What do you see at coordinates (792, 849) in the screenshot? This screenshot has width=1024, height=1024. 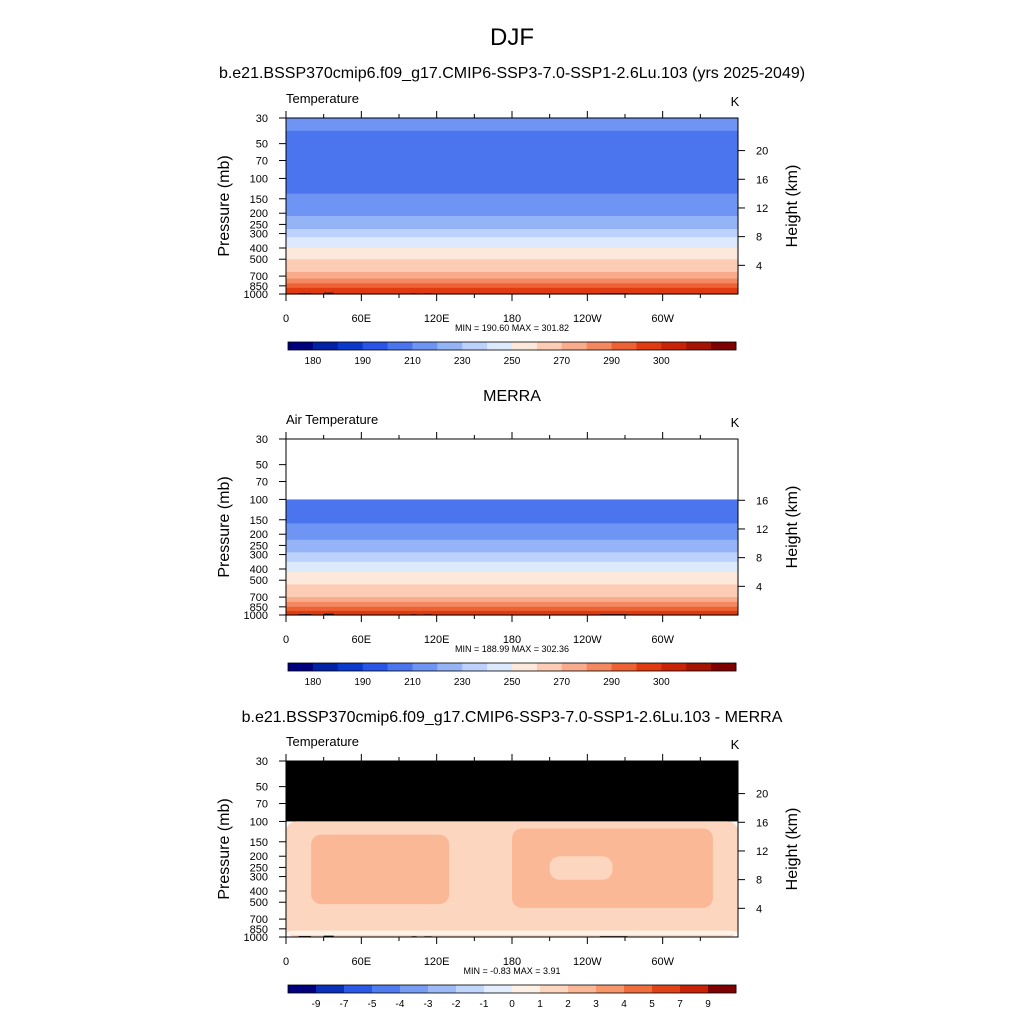 I see `panel-3-ylabel-right: Height (km)` at bounding box center [792, 849].